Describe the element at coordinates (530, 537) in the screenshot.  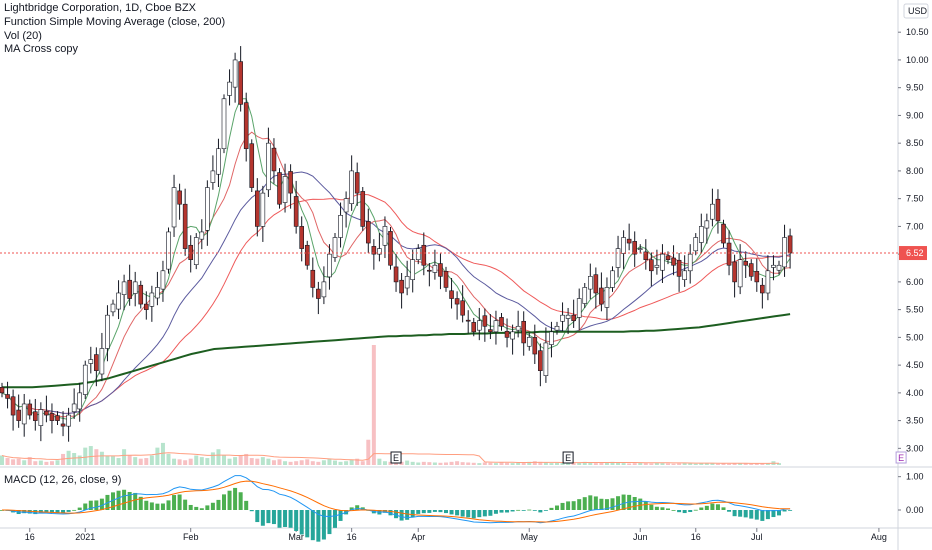
I see `x-tick-label: May` at that location.